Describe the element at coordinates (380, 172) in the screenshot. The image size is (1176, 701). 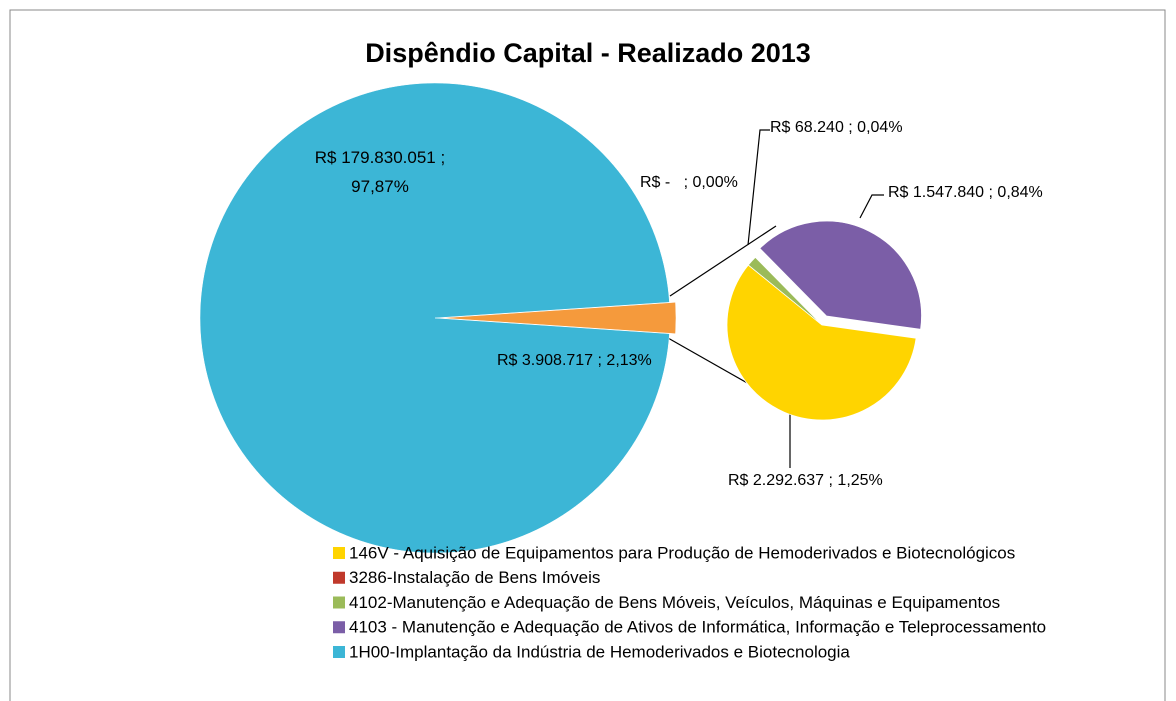
I see `data-label: R$ 179.830.051 ; 97,87%` at that location.